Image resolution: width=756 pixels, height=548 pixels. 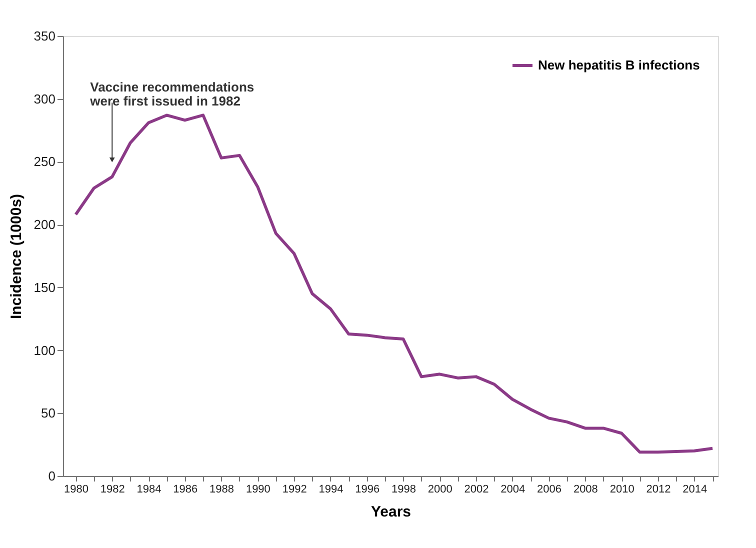 What do you see at coordinates (585, 490) in the screenshot?
I see `x-tick-label: 2008` at bounding box center [585, 490].